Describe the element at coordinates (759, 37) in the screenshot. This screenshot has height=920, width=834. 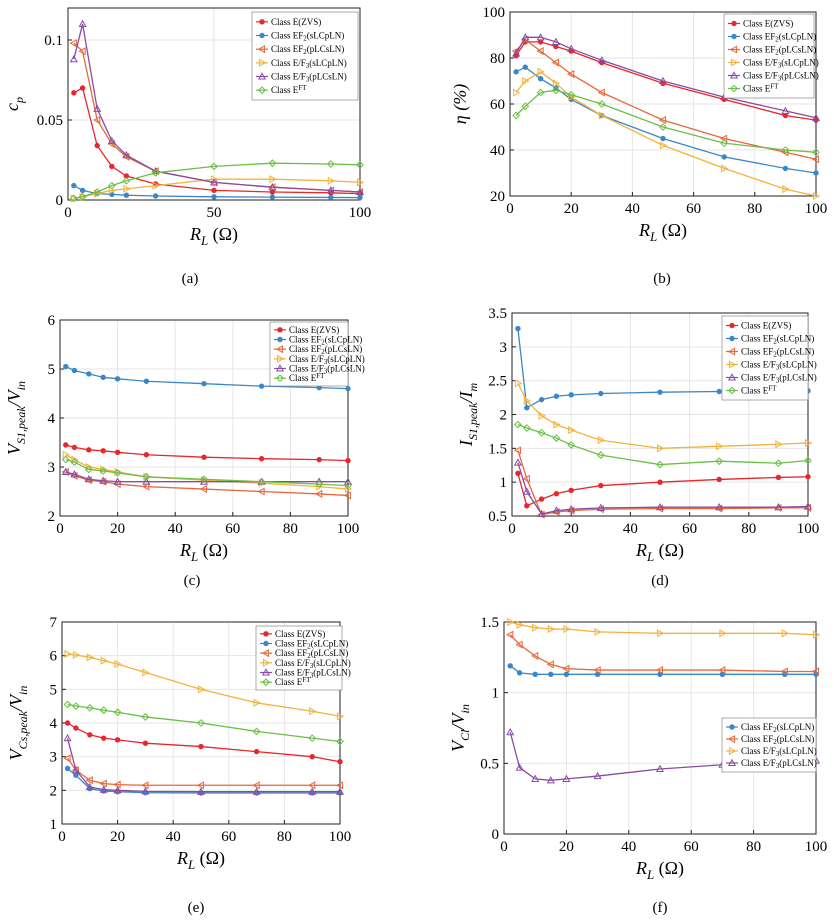
I see `legend-entry-main: Class EF` at that location.